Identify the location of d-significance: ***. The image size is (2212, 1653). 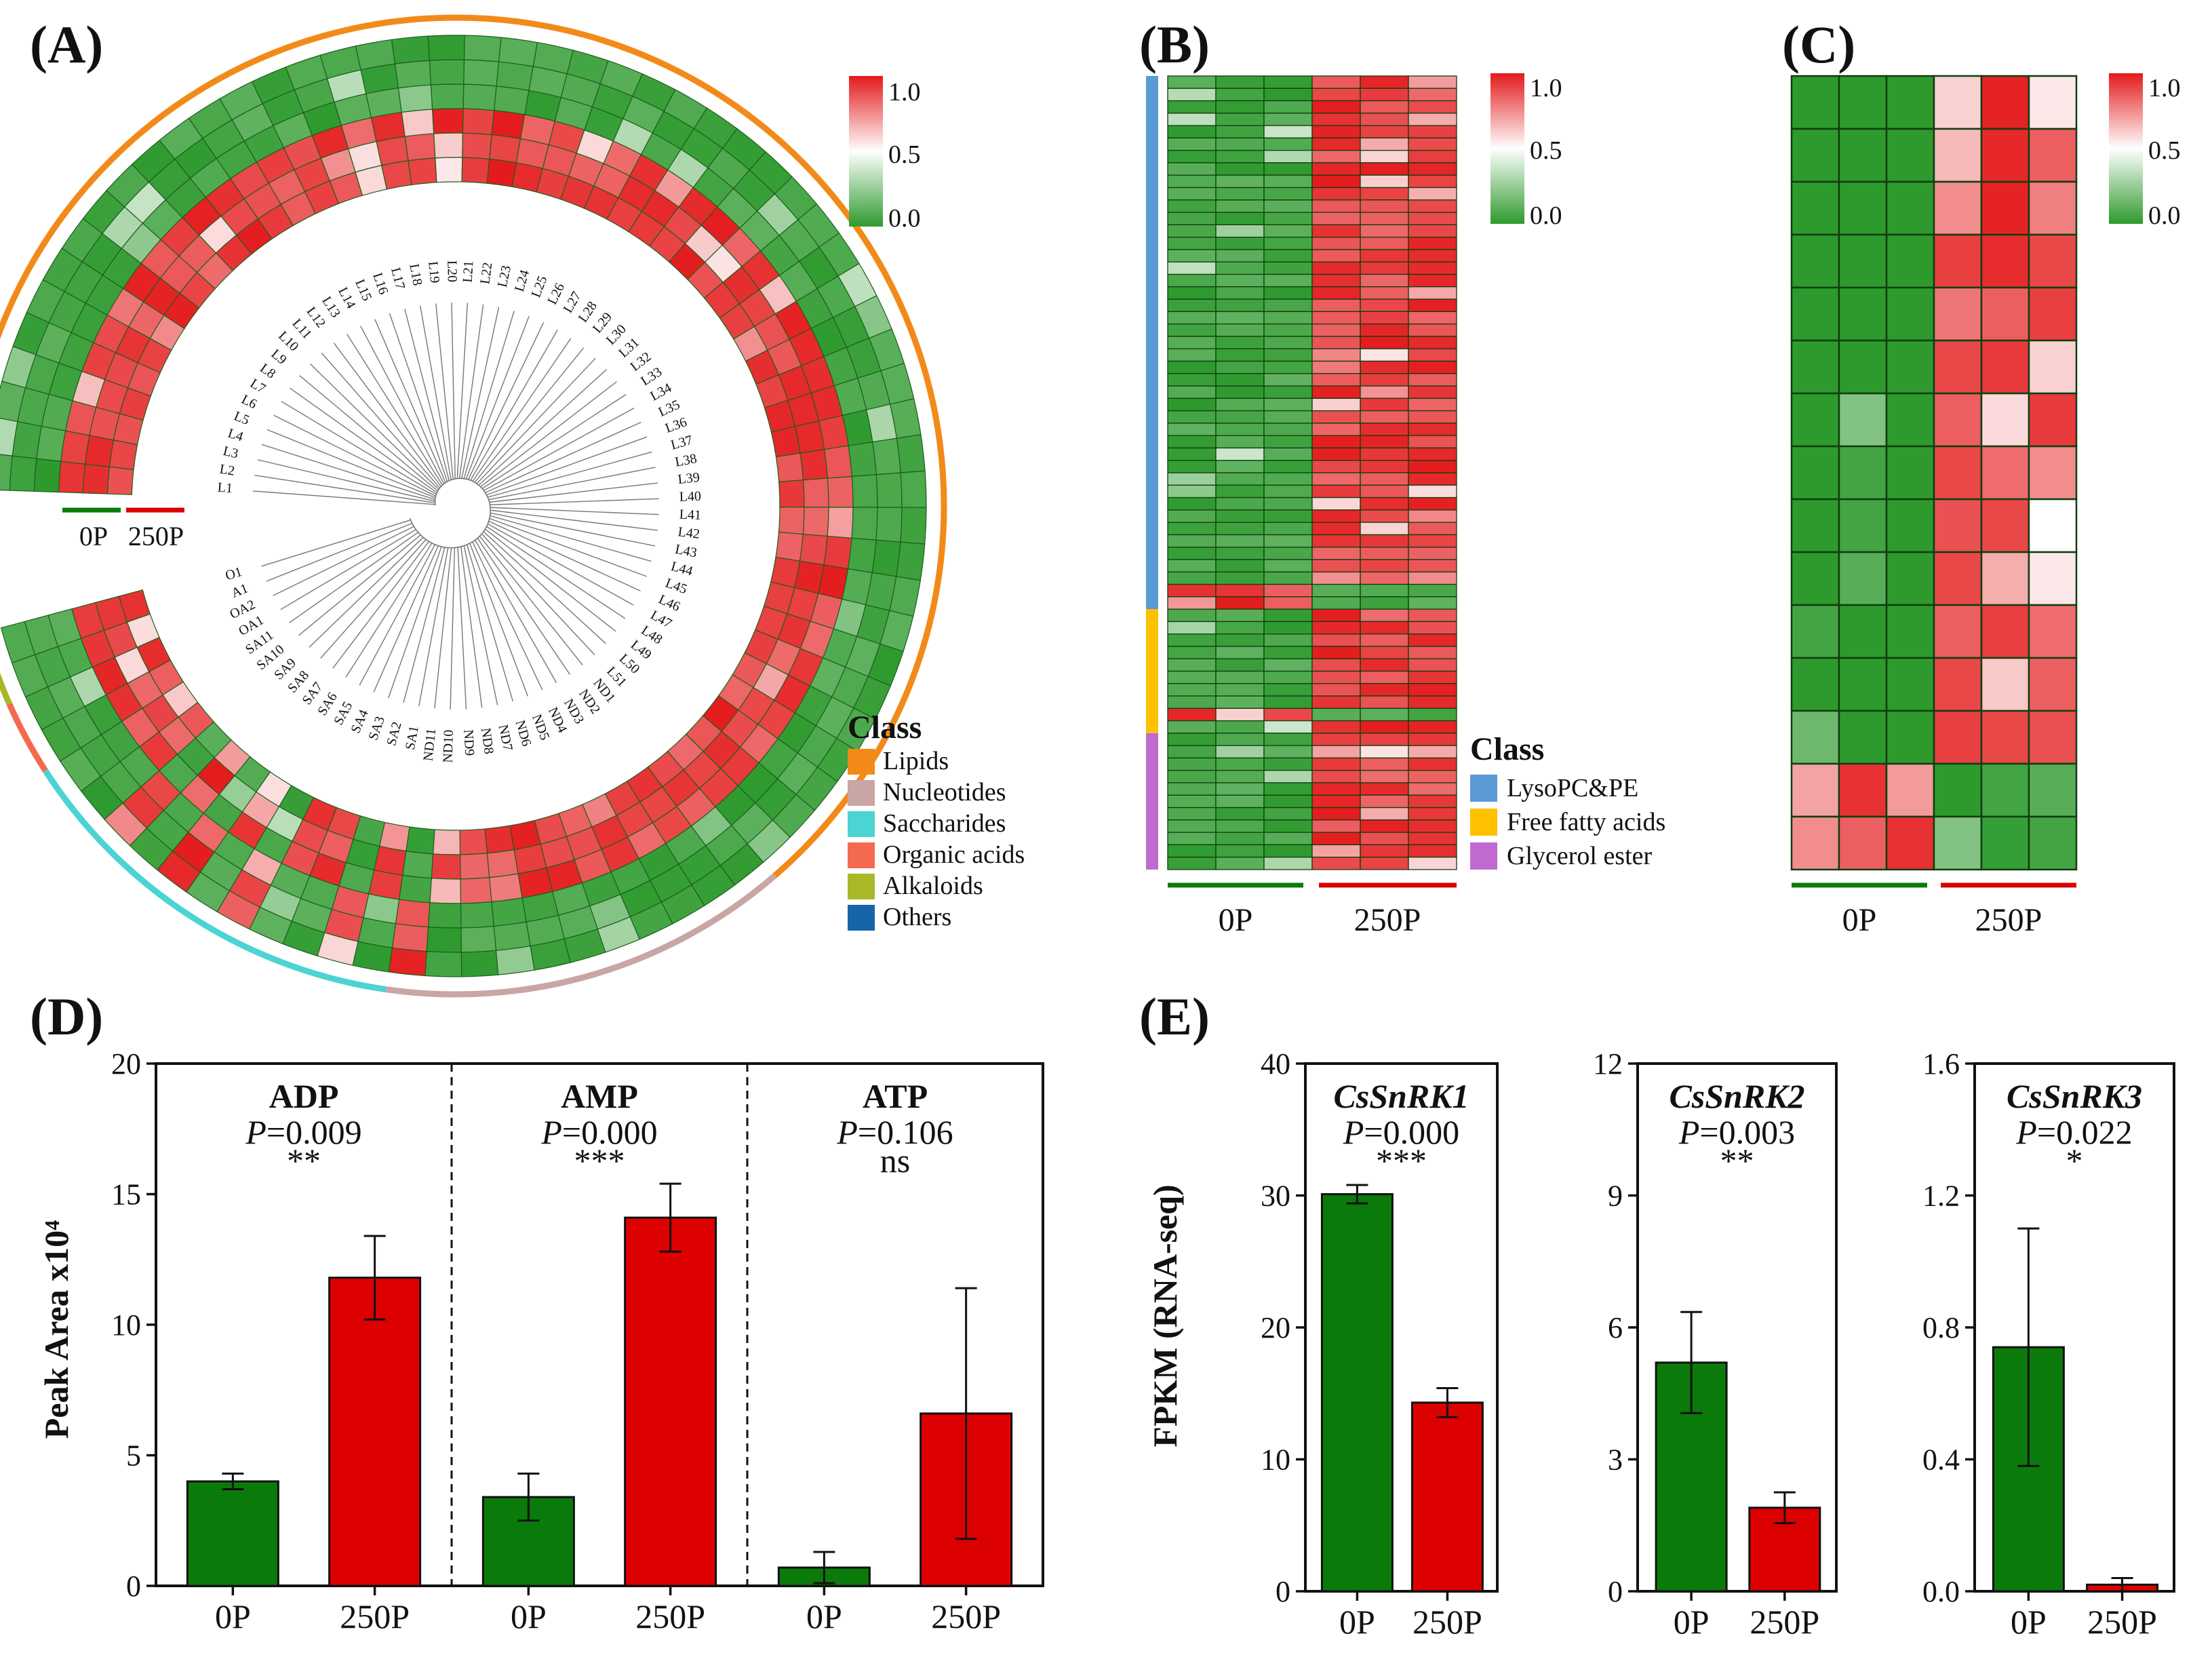
(600, 1161).